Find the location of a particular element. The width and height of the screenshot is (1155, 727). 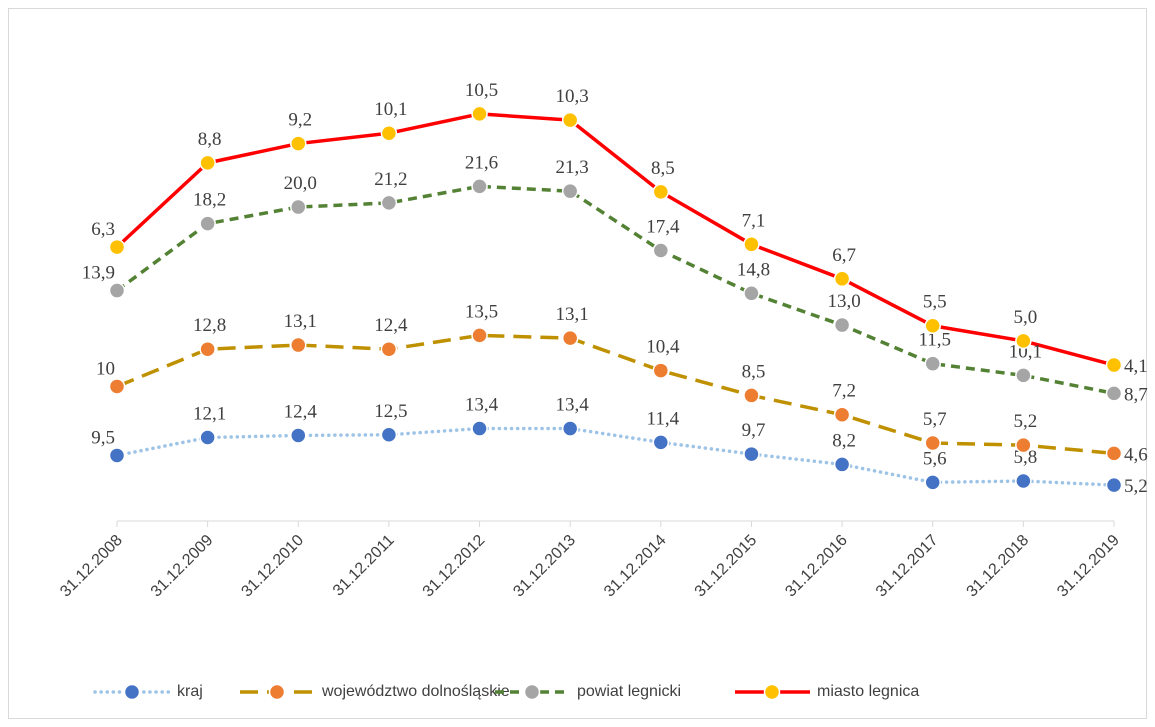

data-label: 8,7 is located at coordinates (1136, 394).